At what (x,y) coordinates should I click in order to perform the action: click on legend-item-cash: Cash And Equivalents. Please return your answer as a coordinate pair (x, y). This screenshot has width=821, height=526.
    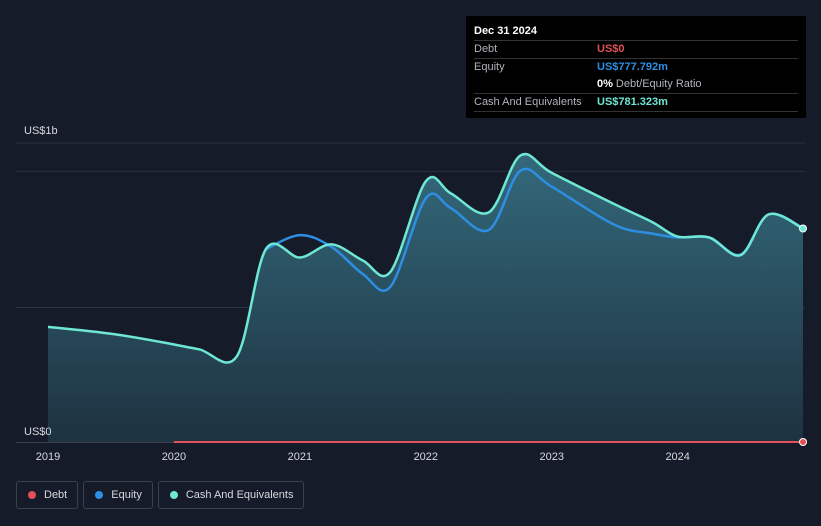
    Looking at the image, I should click on (231, 495).